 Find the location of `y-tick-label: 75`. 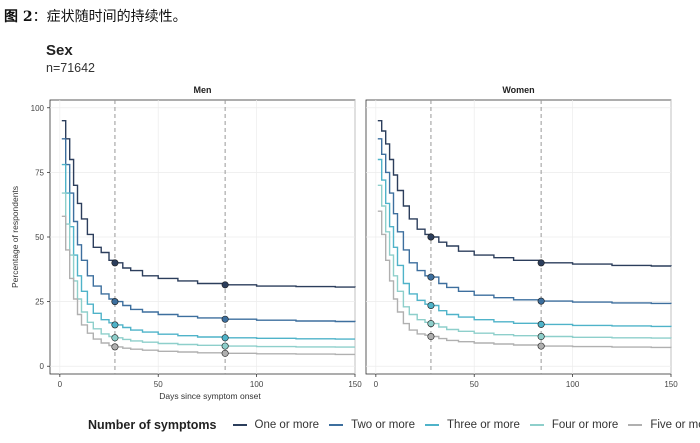

y-tick-label: 75 is located at coordinates (39, 172).